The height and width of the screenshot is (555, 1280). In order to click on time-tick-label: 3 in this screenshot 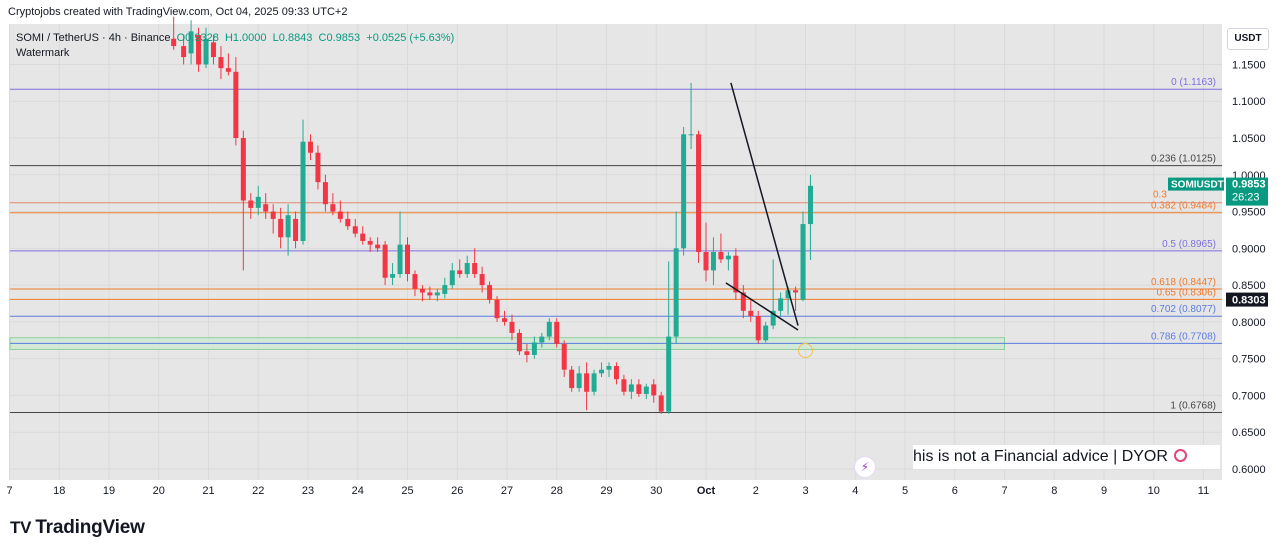, I will do `click(805, 491)`.